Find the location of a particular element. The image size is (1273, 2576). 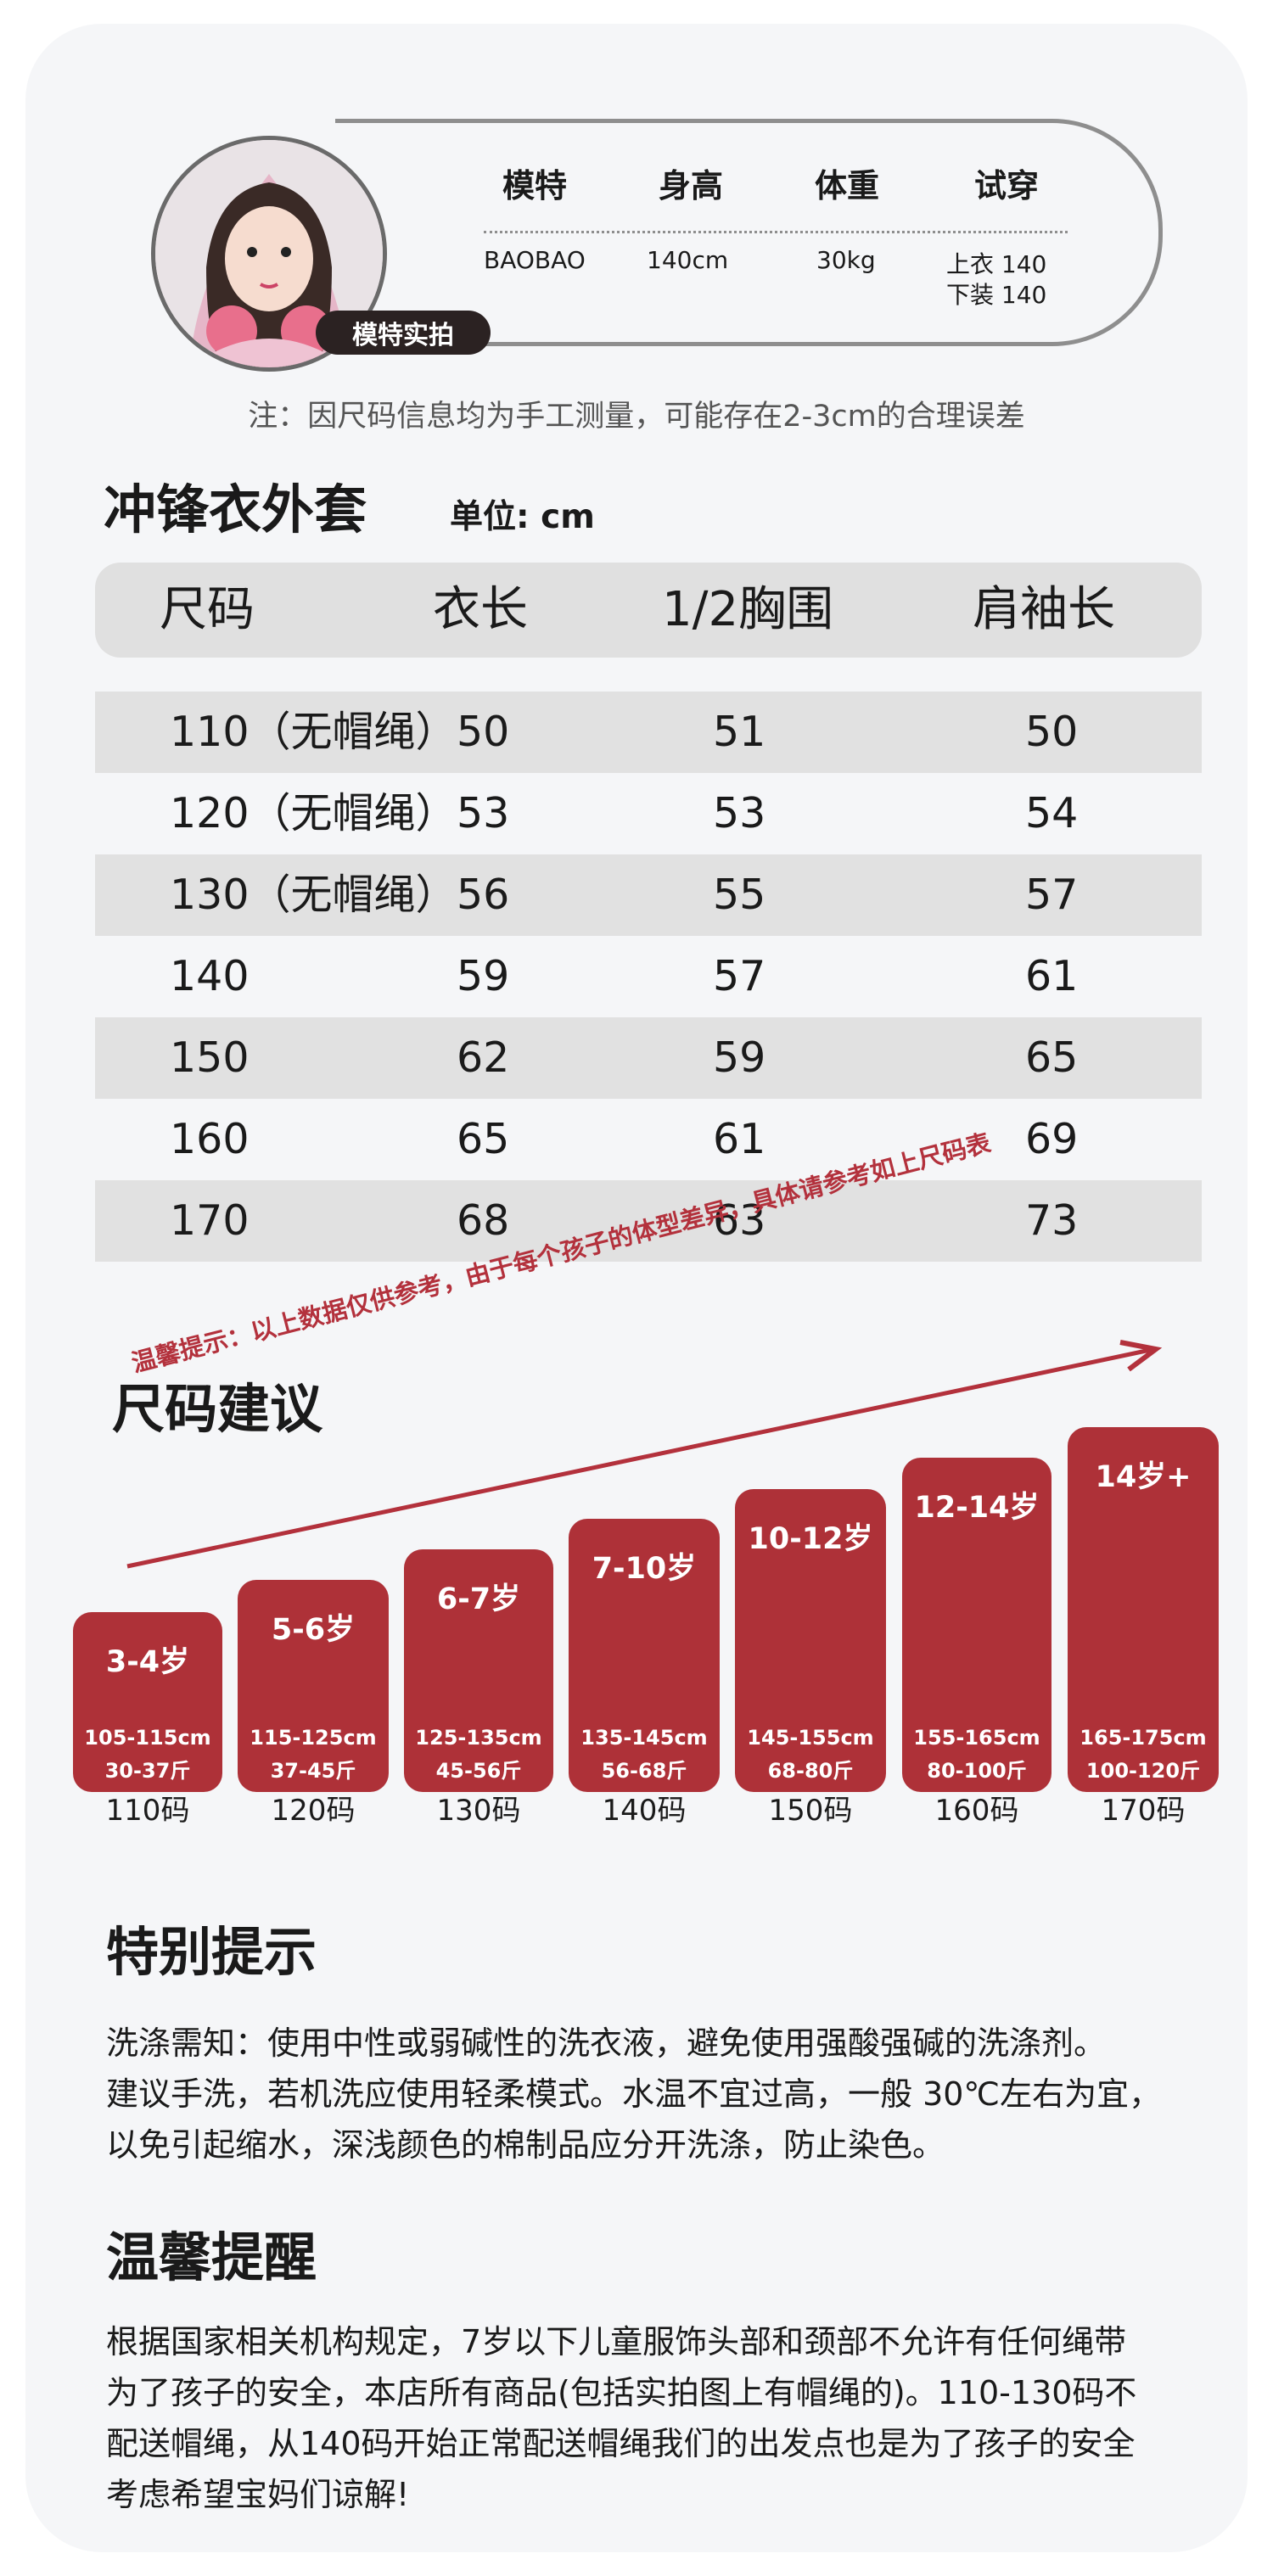

table-row: 160 65 61 69 is located at coordinates (648, 1139).